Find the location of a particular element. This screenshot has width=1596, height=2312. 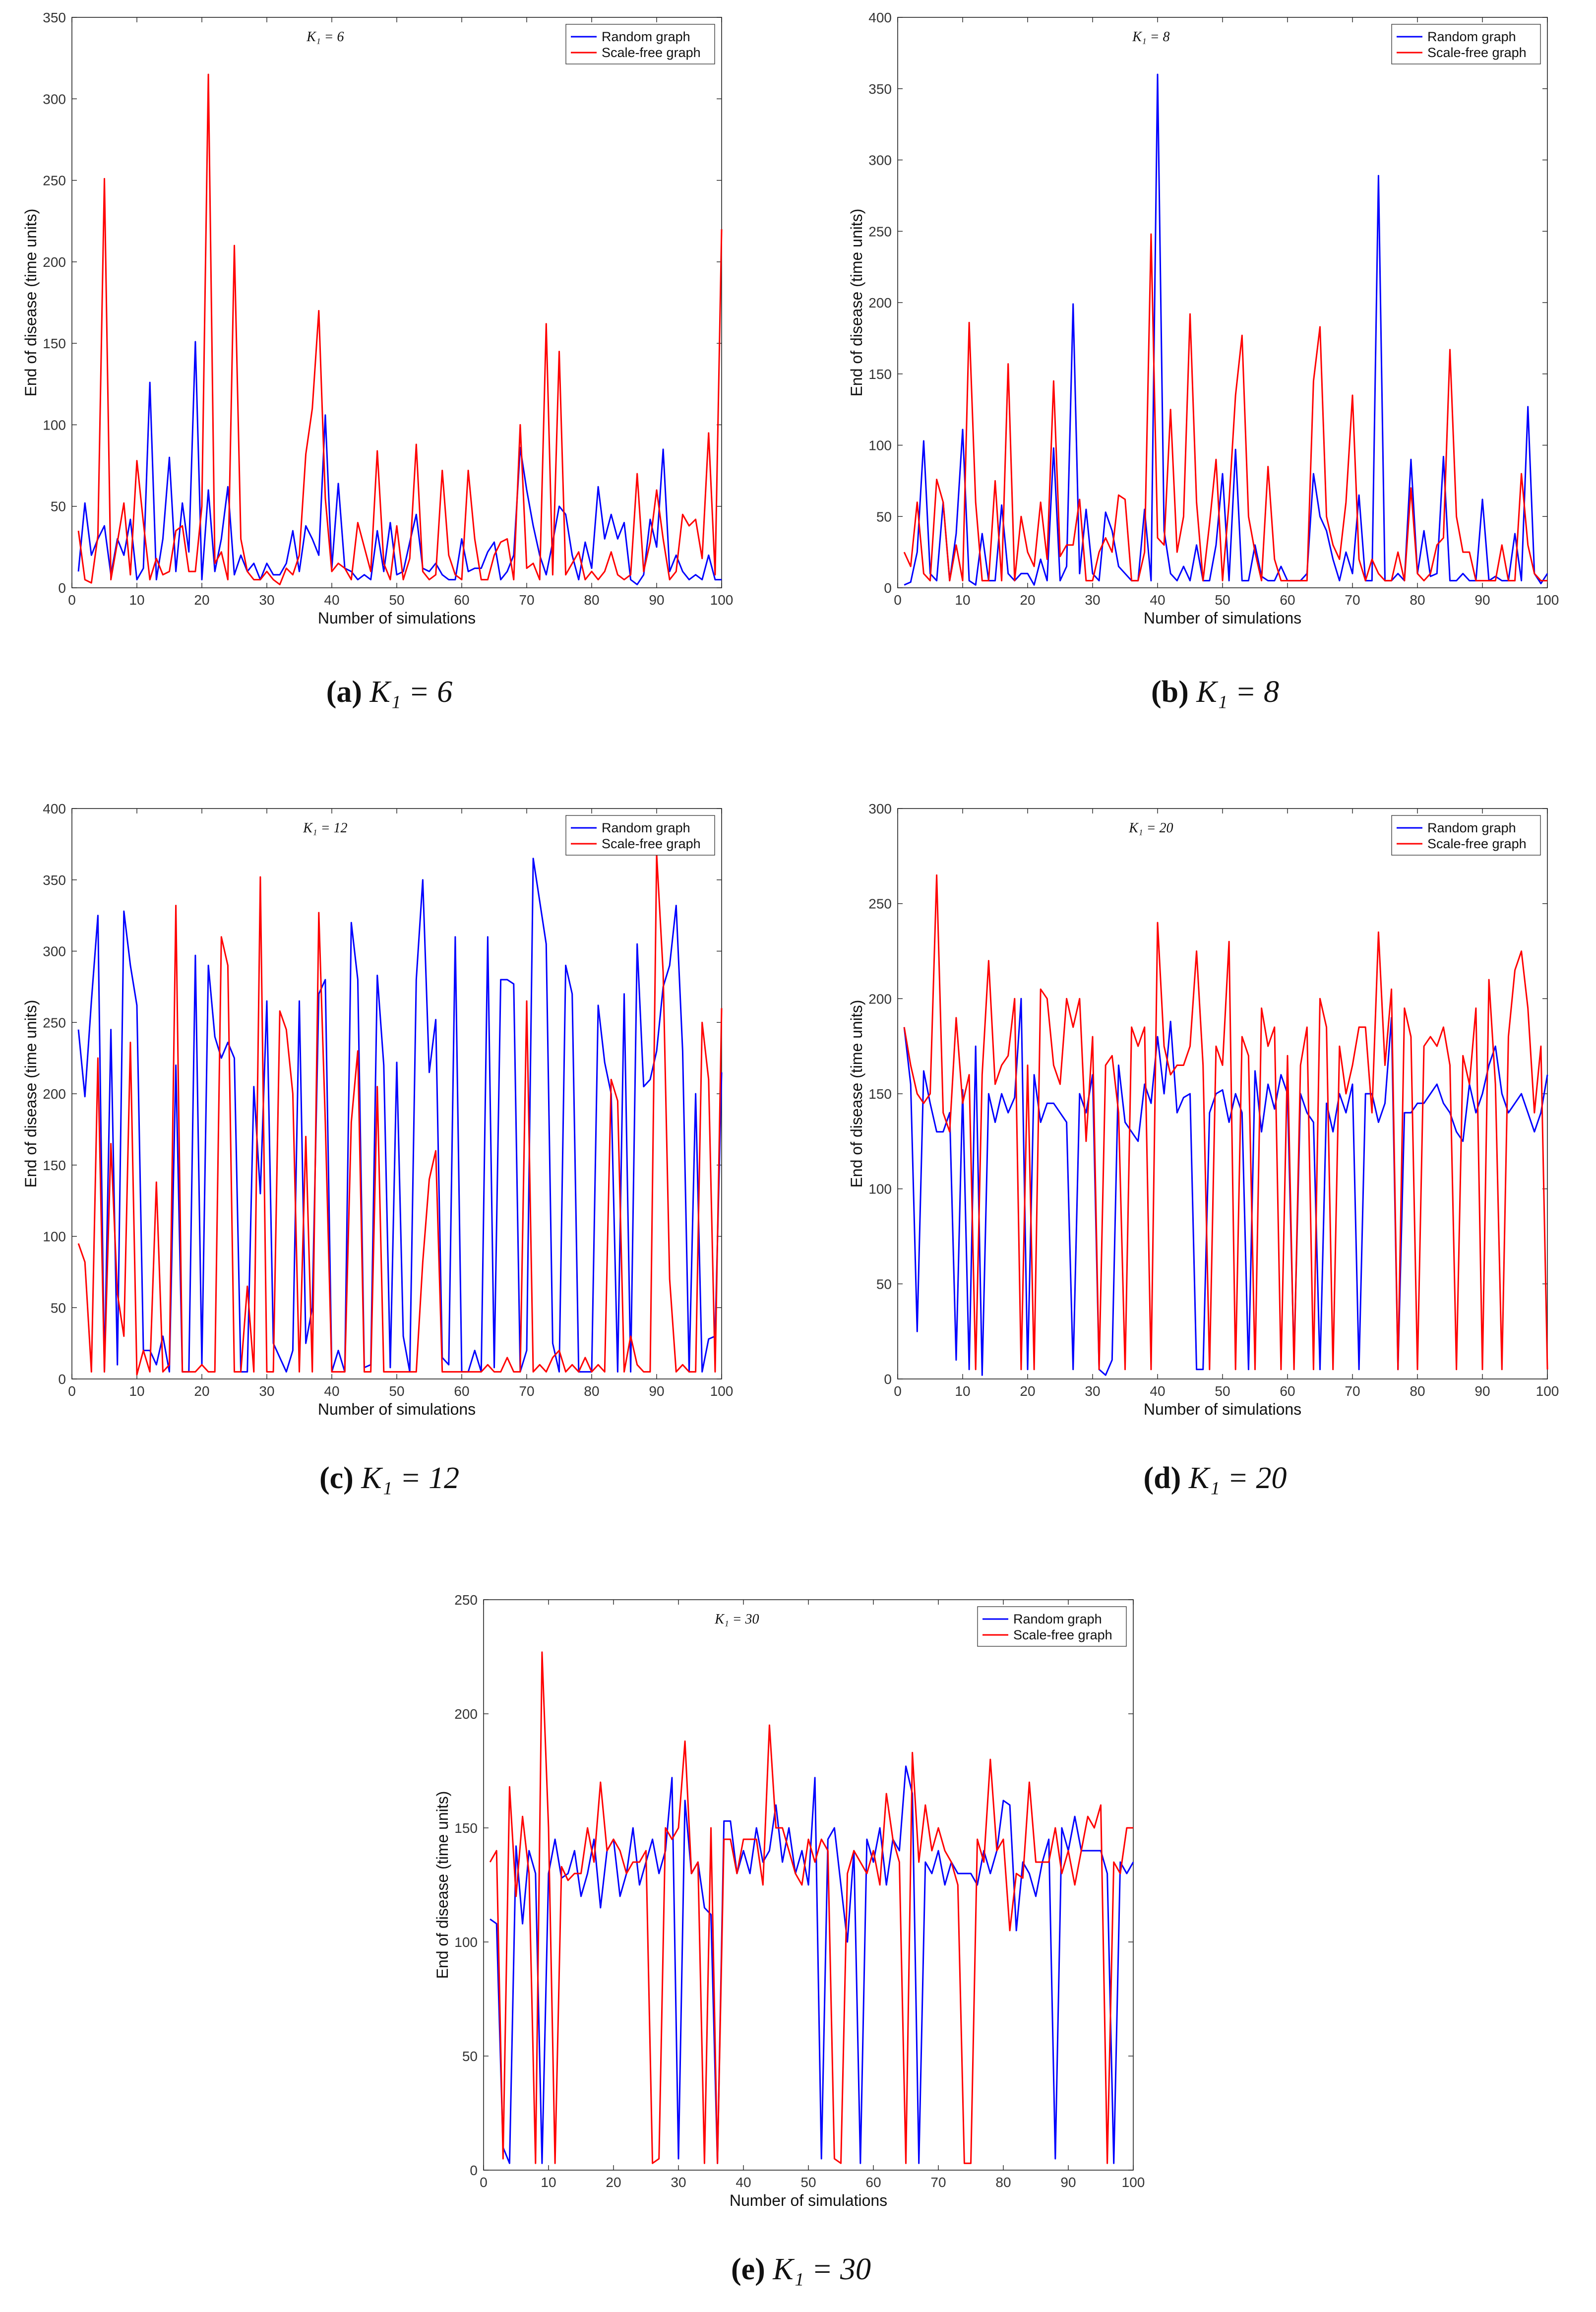

caption-label-c: (c) is located at coordinates (336, 1478).